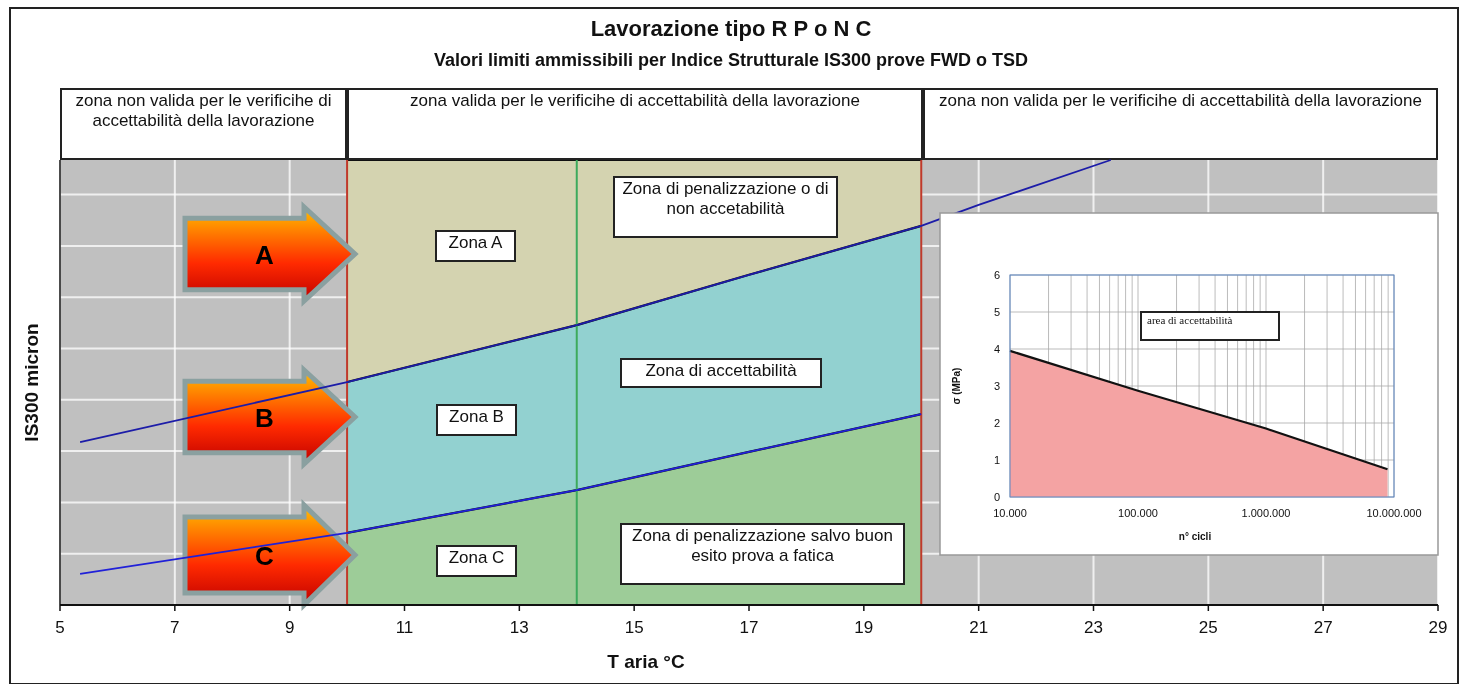 The width and height of the screenshot is (1462, 684). What do you see at coordinates (996, 423) in the screenshot?
I see `y-tick-label: 2` at bounding box center [996, 423].